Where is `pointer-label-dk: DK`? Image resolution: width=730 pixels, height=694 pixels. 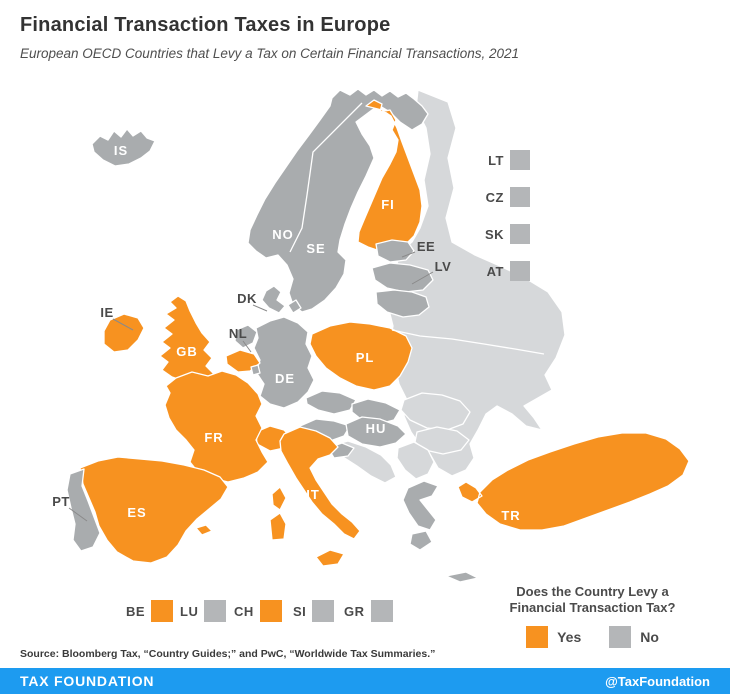 pointer-label-dk: DK is located at coordinates (247, 298).